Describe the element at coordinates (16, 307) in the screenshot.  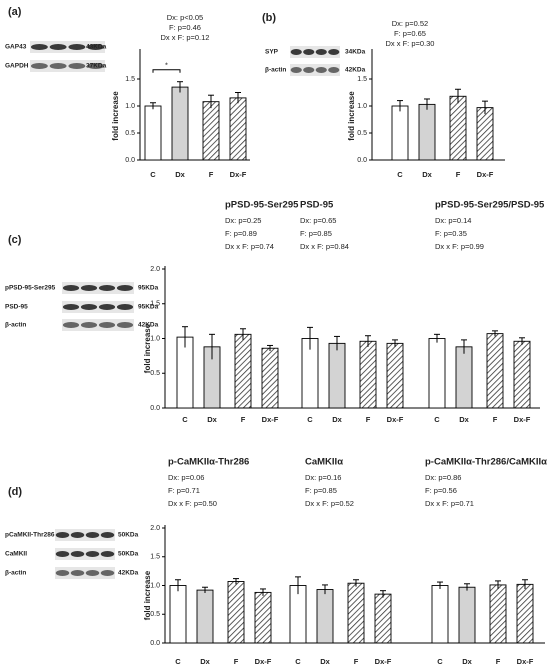
I see `blot-protein: PSD-95` at that location.